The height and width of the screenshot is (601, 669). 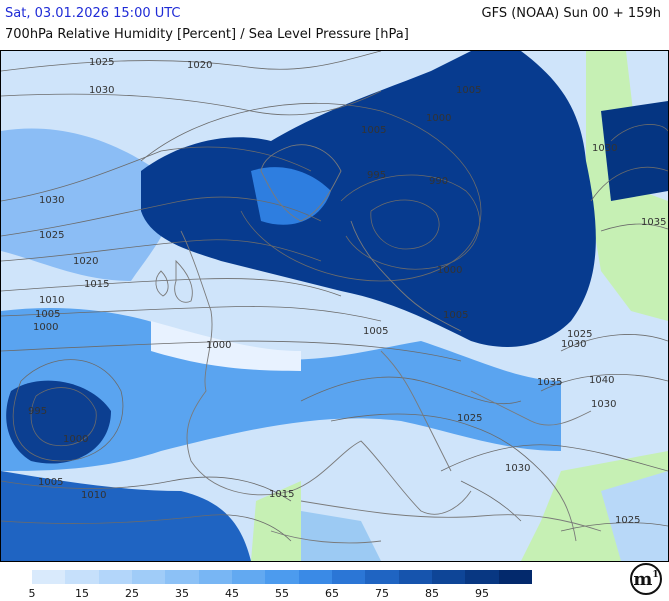 What do you see at coordinates (432, 593) in the screenshot?
I see `legend-label: 85` at bounding box center [432, 593].